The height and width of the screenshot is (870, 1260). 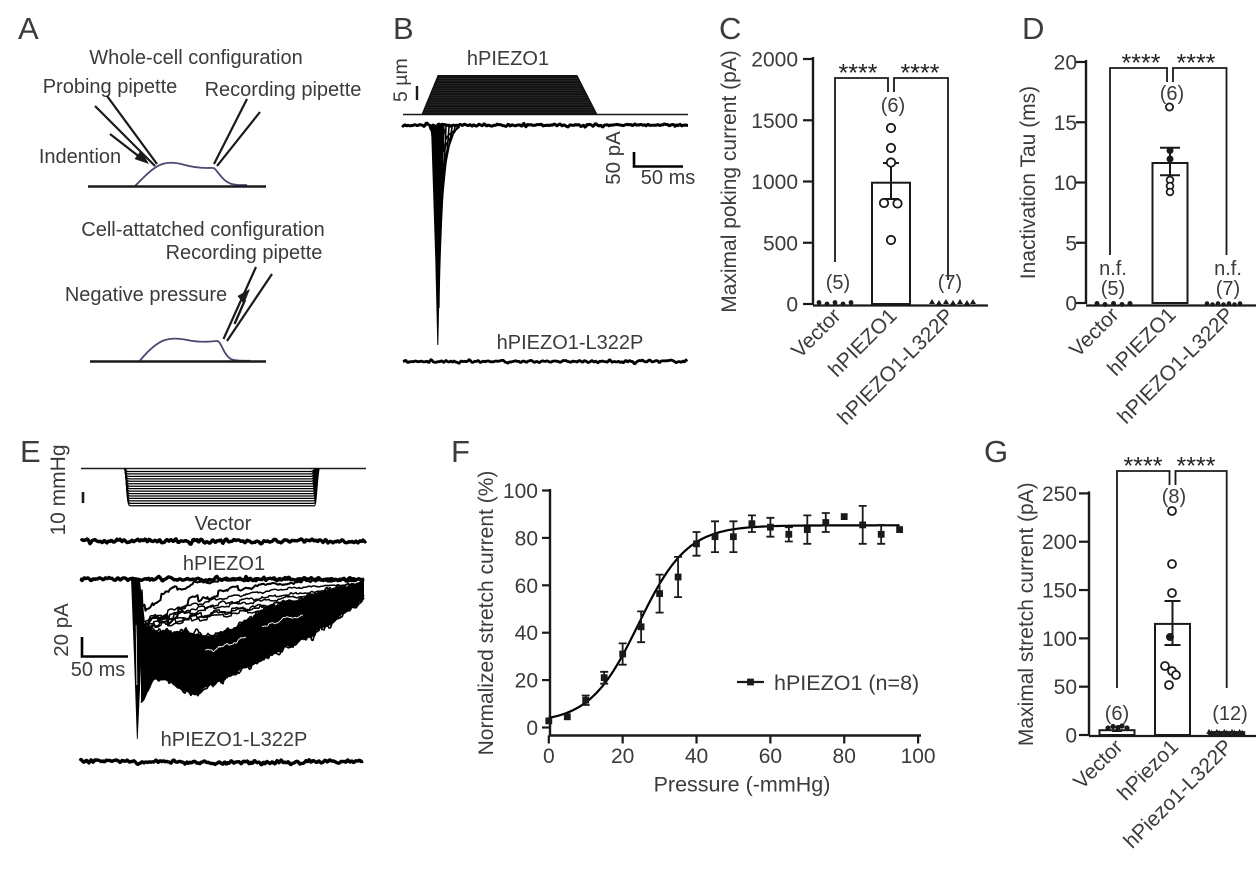 I want to click on svg-text: 15, so click(x=1065, y=123).